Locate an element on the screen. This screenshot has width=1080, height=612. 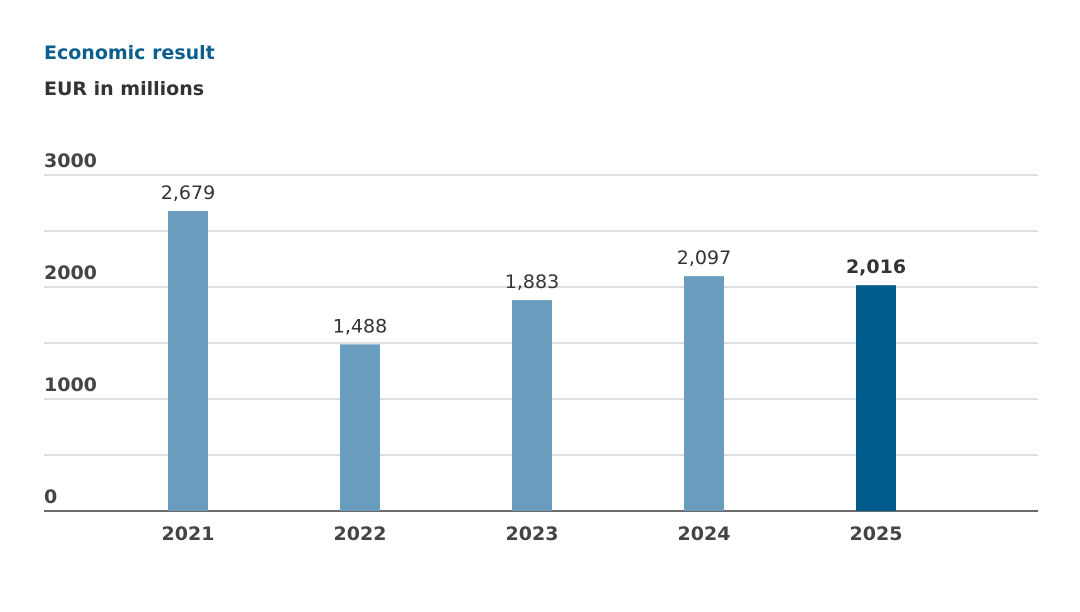
y-tick-label: 2000 is located at coordinates (70, 273).